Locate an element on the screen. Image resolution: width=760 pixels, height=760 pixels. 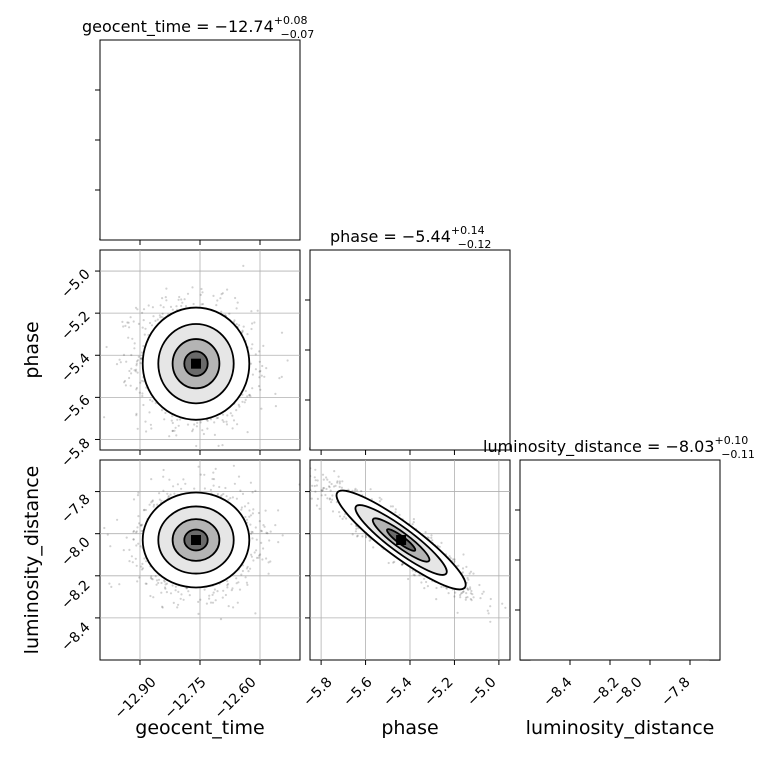
contour-line is located at coordinates (196, 540).